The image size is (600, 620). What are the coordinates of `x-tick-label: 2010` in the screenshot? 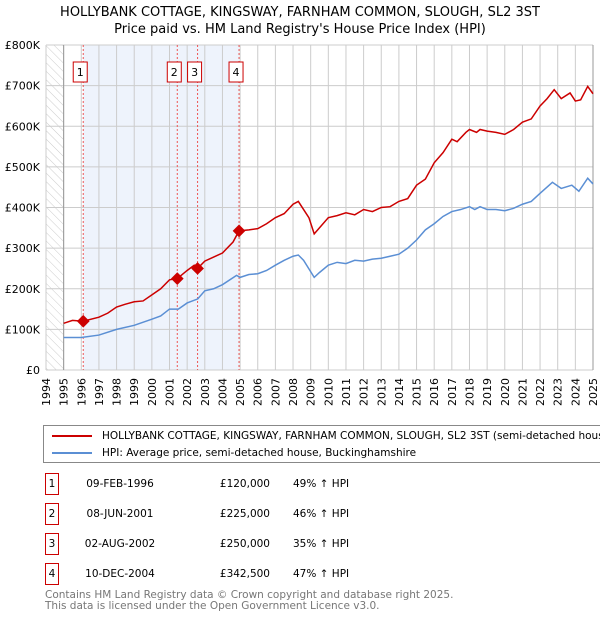 It's located at (328, 392).